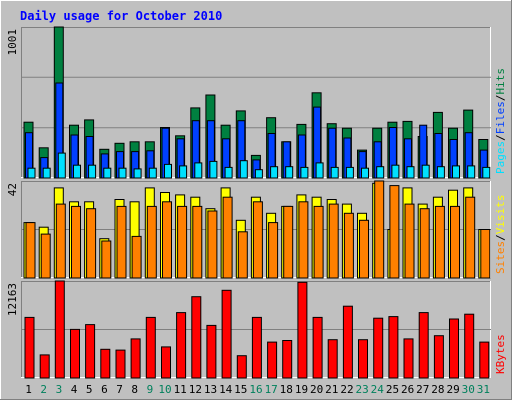  Describe the element at coordinates (500, 117) in the screenshot. I see `legend-item-files: Files` at that location.